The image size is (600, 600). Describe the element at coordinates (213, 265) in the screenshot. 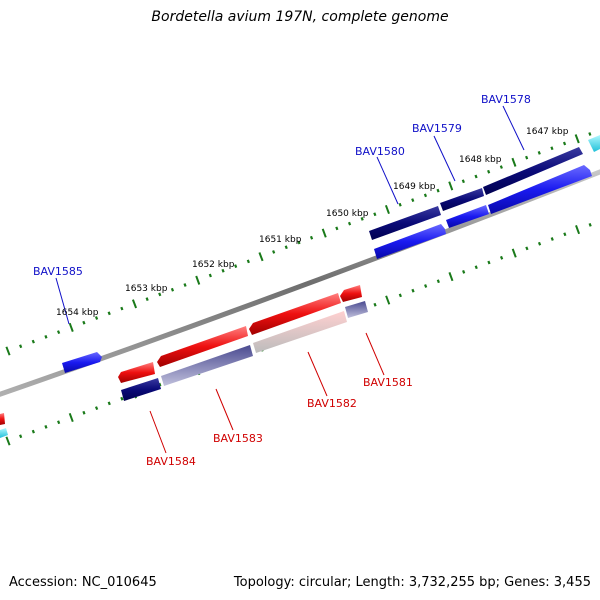

I see `kbp-label-1652: 1652 kbp` at that location.